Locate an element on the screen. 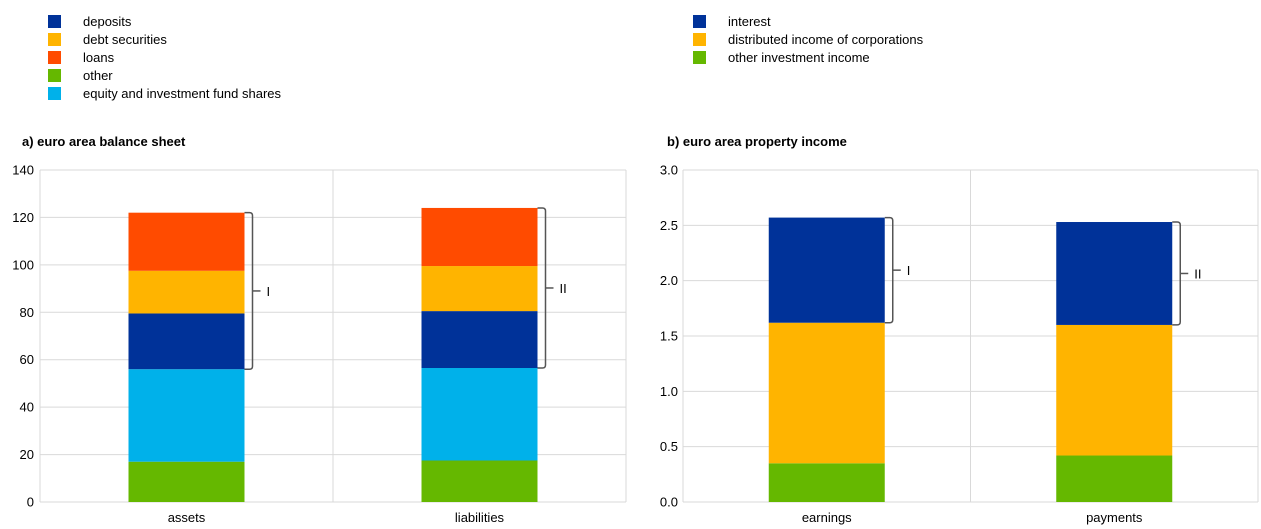 This screenshot has width=1261, height=529. y-tick-label: 2.5 is located at coordinates (669, 225).